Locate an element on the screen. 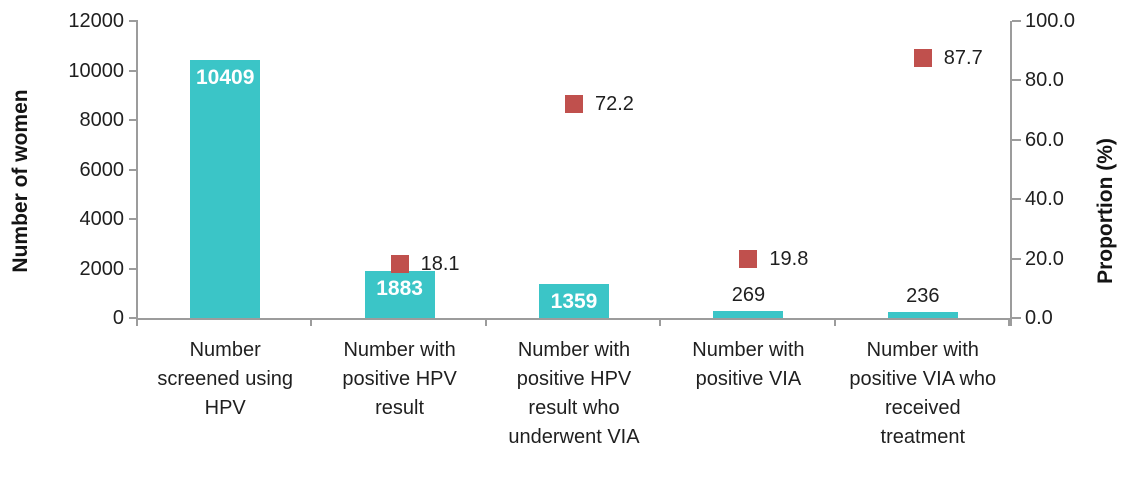 This screenshot has width=1134, height=493. bar-value-label: 269 is located at coordinates (748, 295).